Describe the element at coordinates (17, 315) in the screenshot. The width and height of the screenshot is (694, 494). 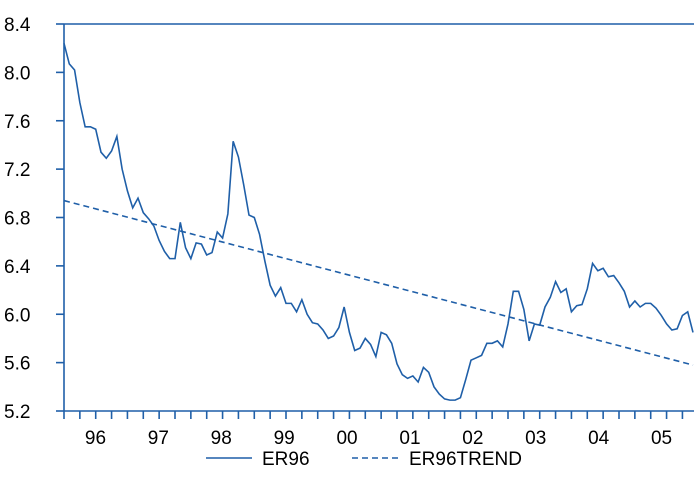
I see `y-tick-label: 6.0` at that location.